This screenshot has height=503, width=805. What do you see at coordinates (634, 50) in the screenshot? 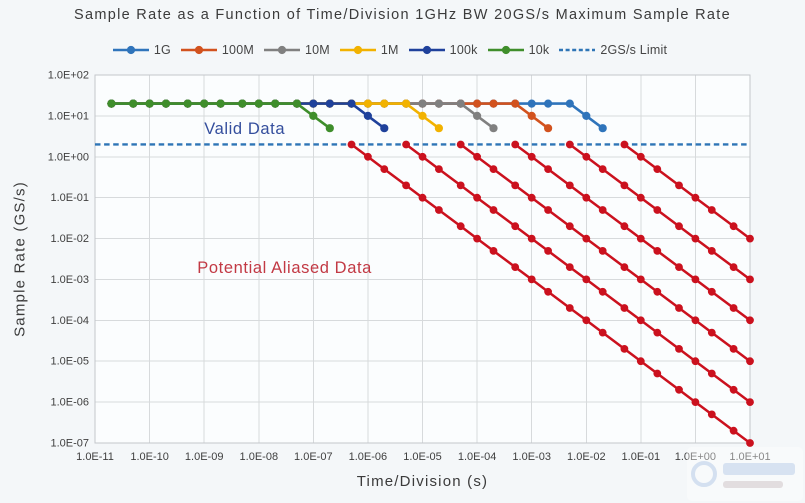
I see `legend-label-2gsps-limit: 2GS/s Limit` at bounding box center [634, 50].